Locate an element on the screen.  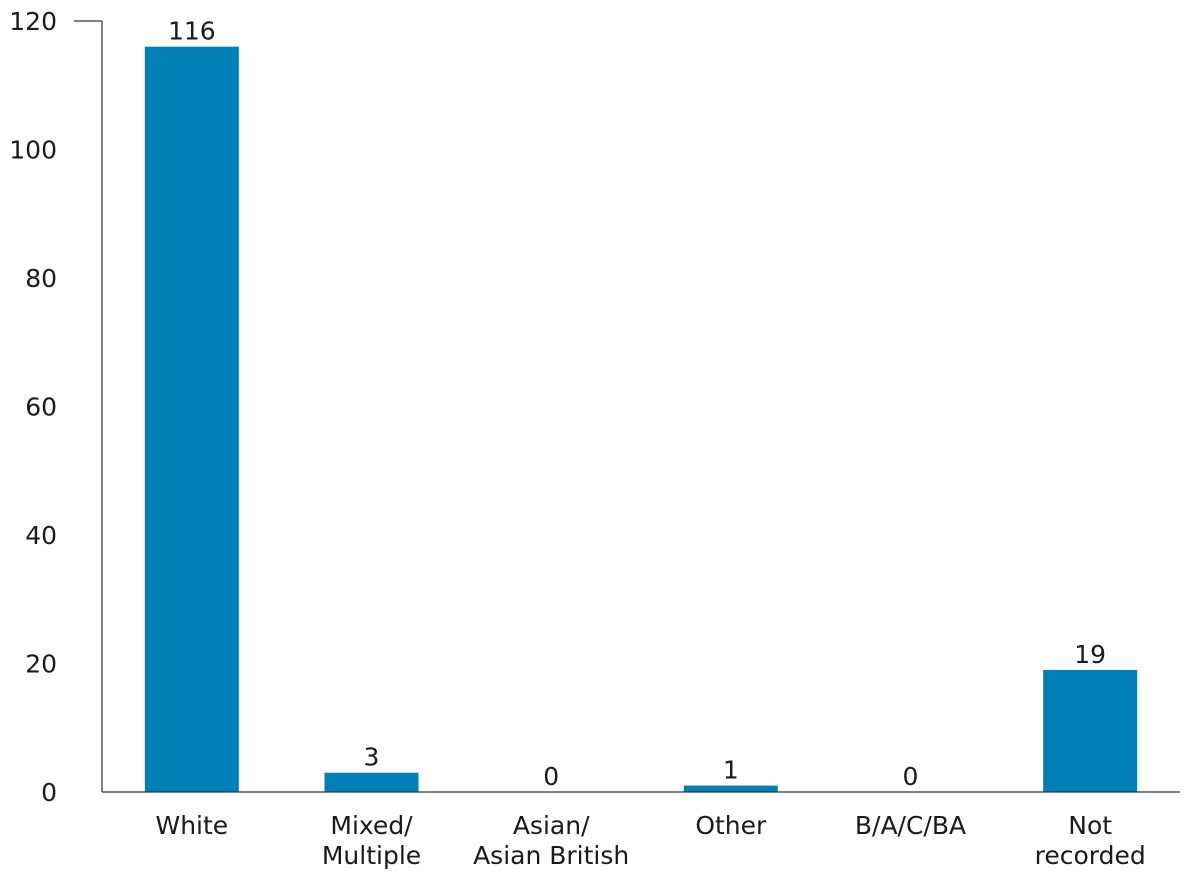
category-label: Asian/Asian British is located at coordinates (551, 840).